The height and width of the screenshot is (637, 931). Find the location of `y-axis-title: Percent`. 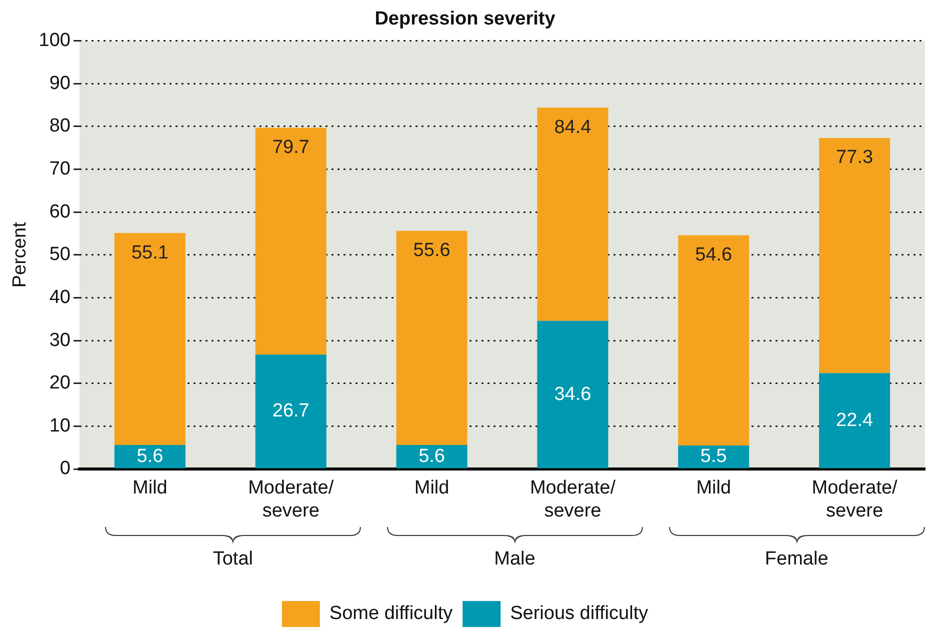

y-axis-title: Percent is located at coordinates (20, 254).